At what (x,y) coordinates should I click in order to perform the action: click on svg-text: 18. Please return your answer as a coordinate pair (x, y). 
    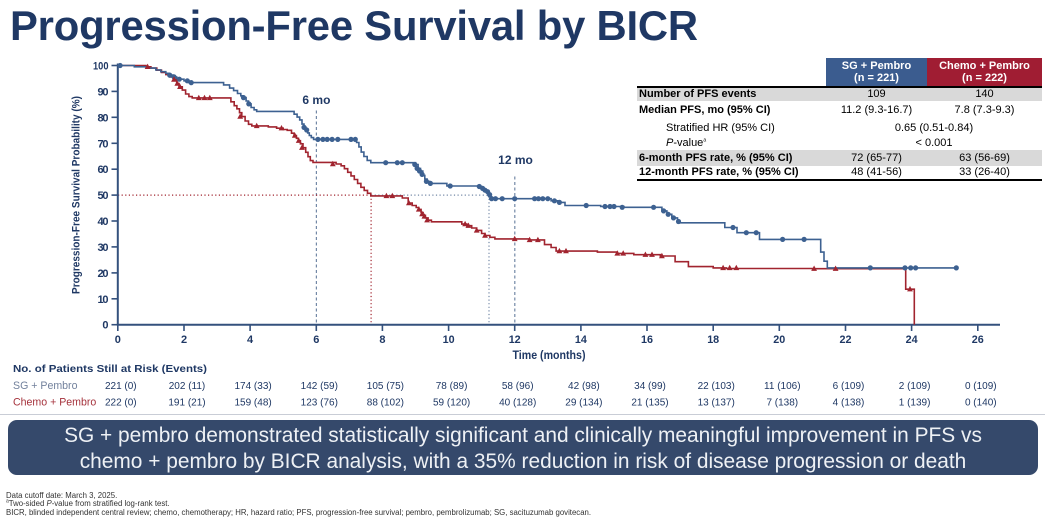
    Looking at the image, I should click on (713, 340).